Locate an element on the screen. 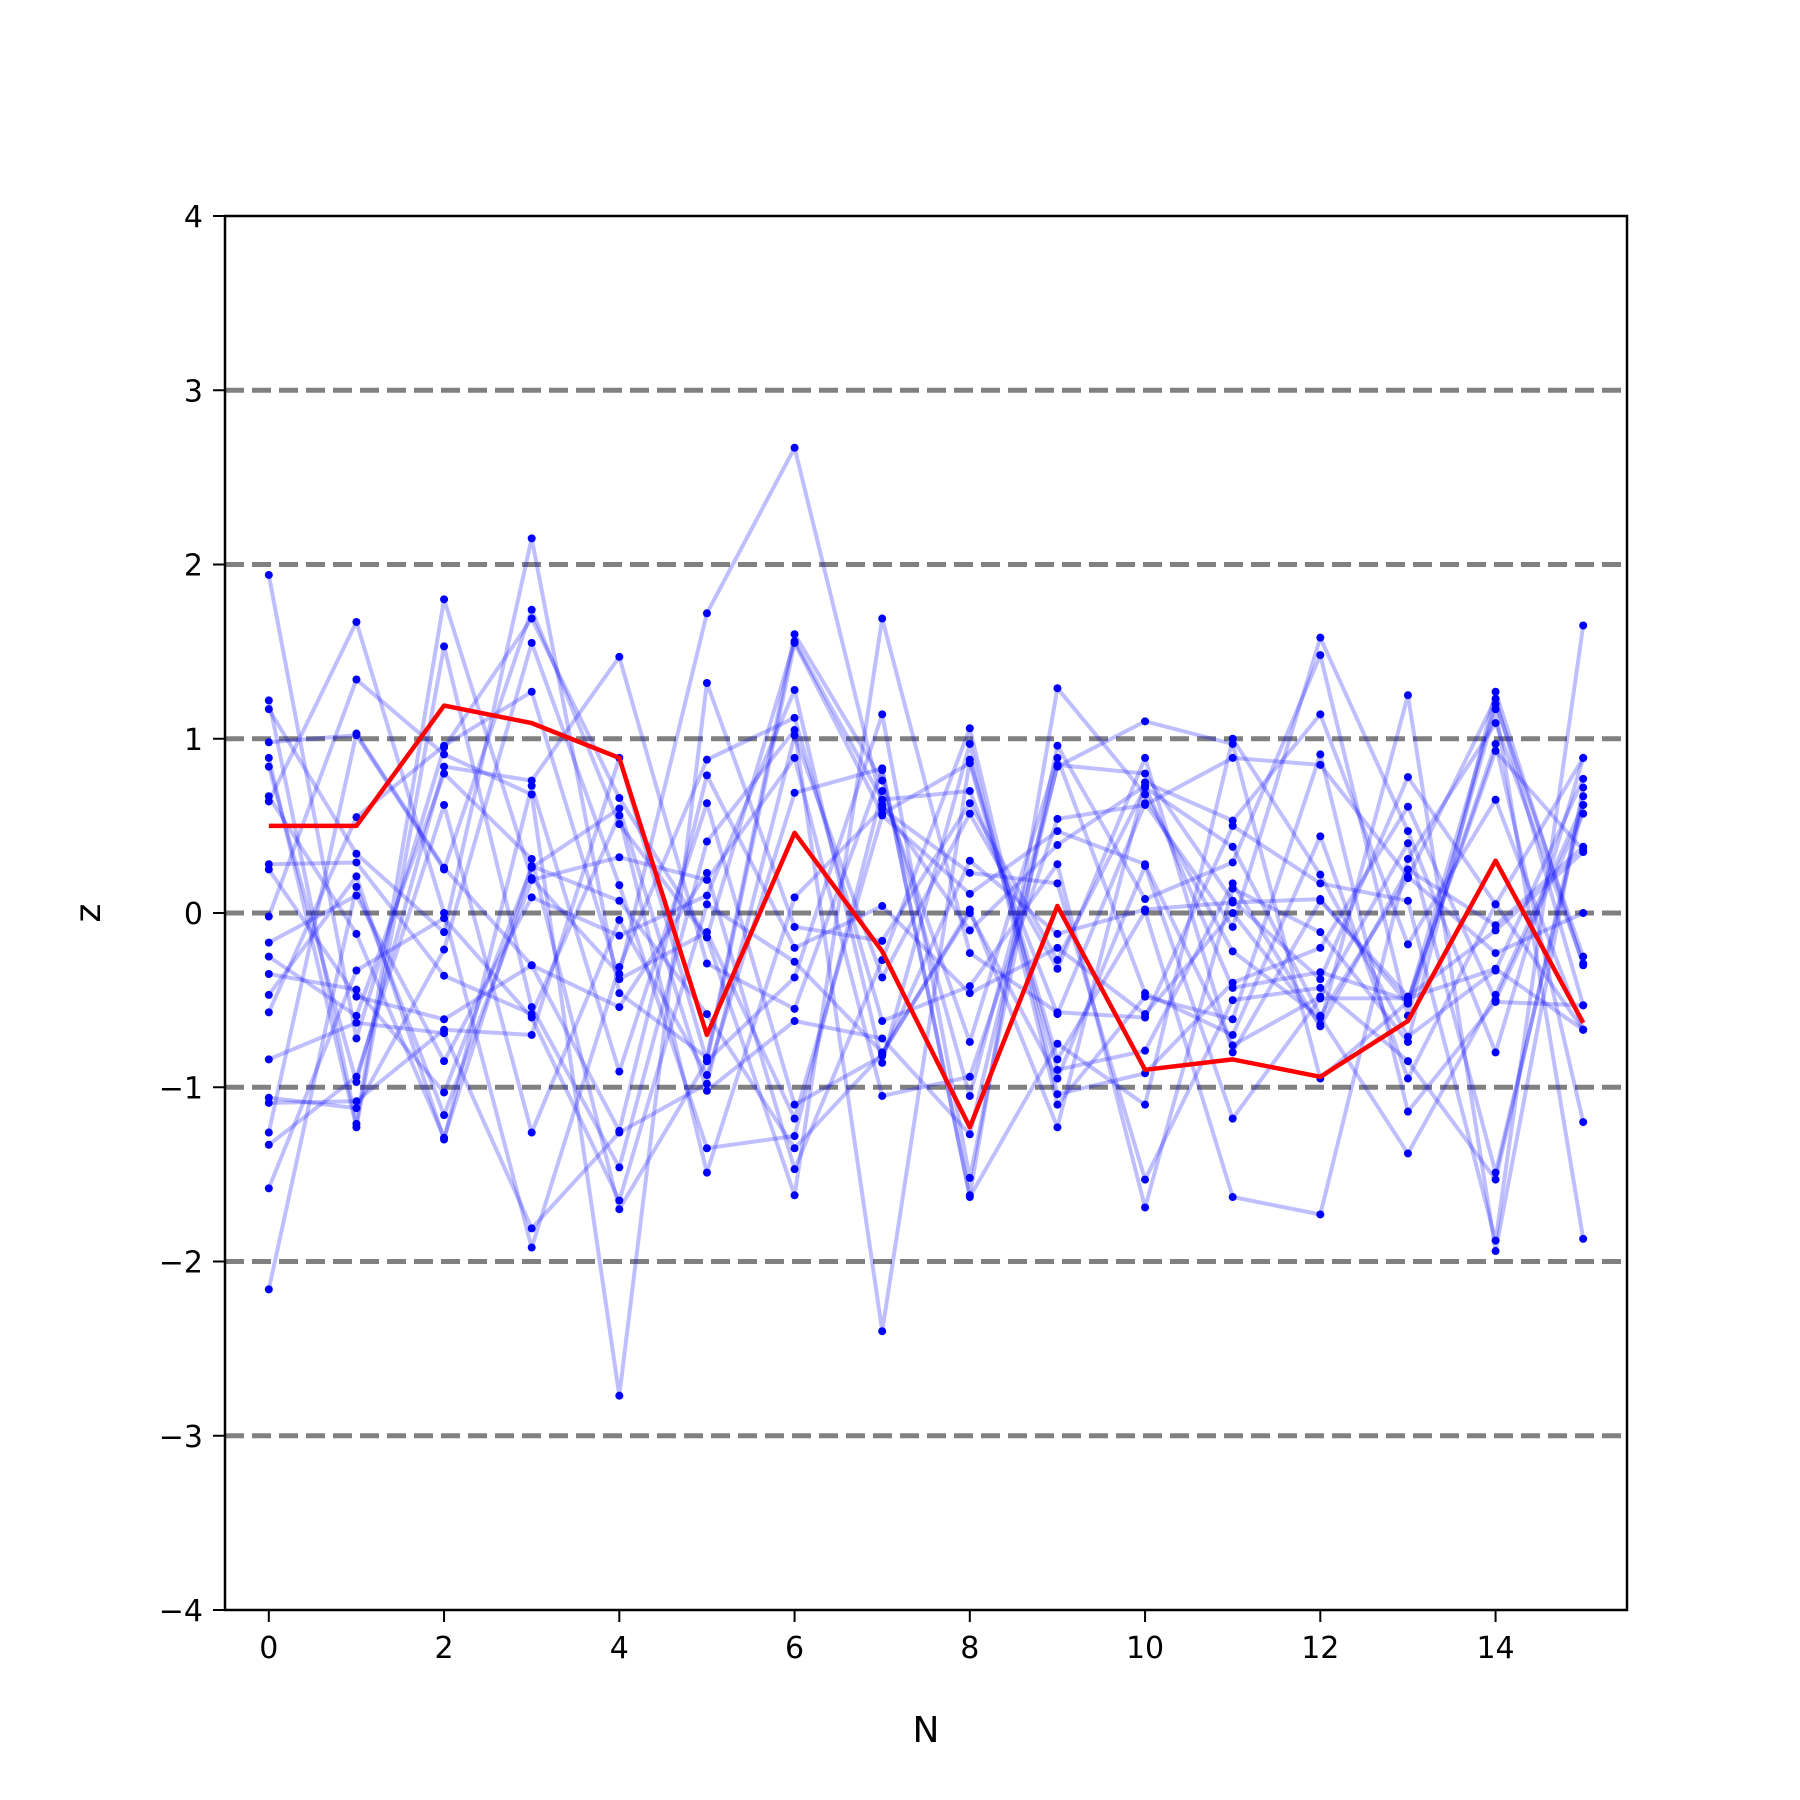  y-tick-label: −3 is located at coordinates (181, 1437).